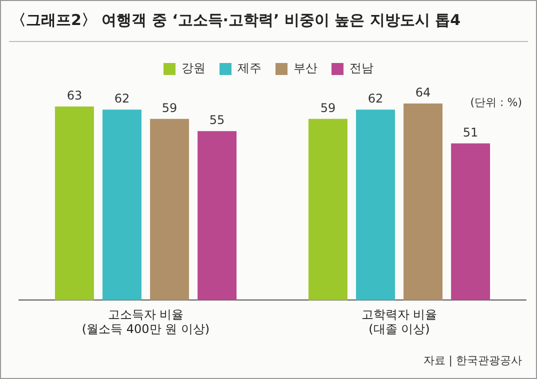  I want to click on data-label: 63, so click(74, 95).